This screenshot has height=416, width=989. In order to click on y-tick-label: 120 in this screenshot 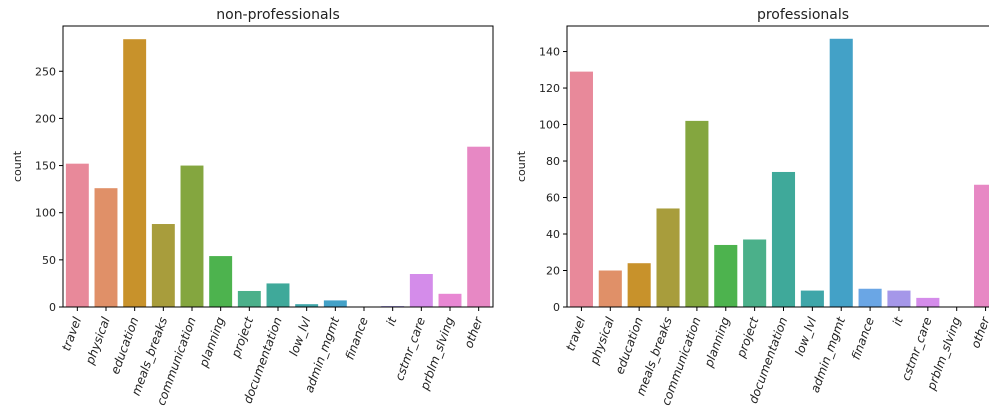, I will do `click(549, 88)`.